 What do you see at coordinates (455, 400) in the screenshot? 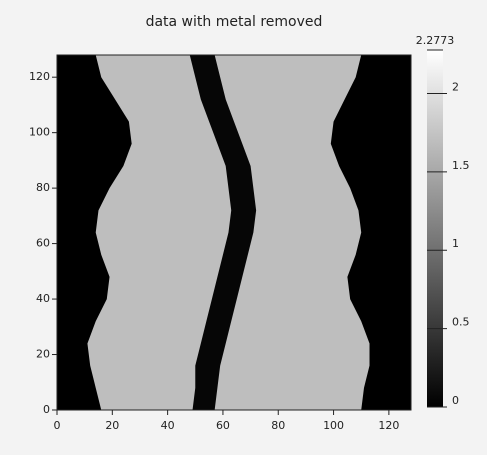
I see `colorbar-tick-label: 0` at bounding box center [455, 400].